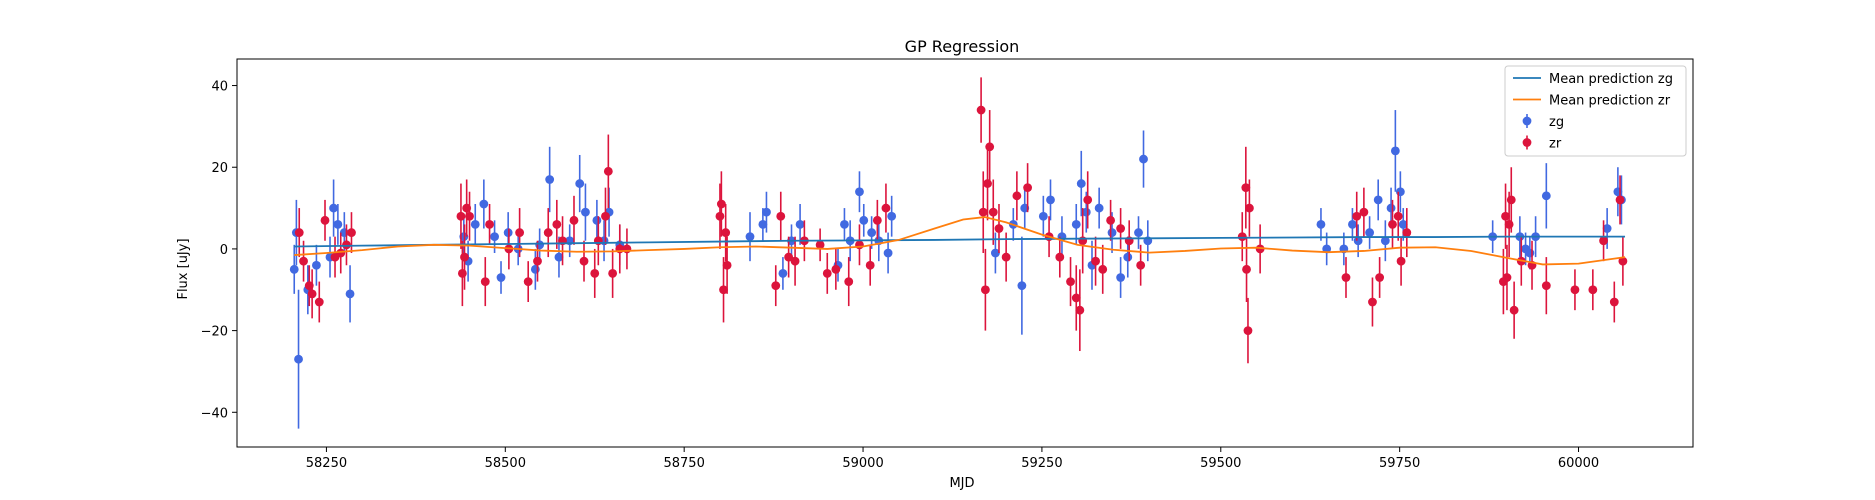  Describe the element at coordinates (683, 463) in the screenshot. I see `x-tick-label-58750: 58750` at that location.